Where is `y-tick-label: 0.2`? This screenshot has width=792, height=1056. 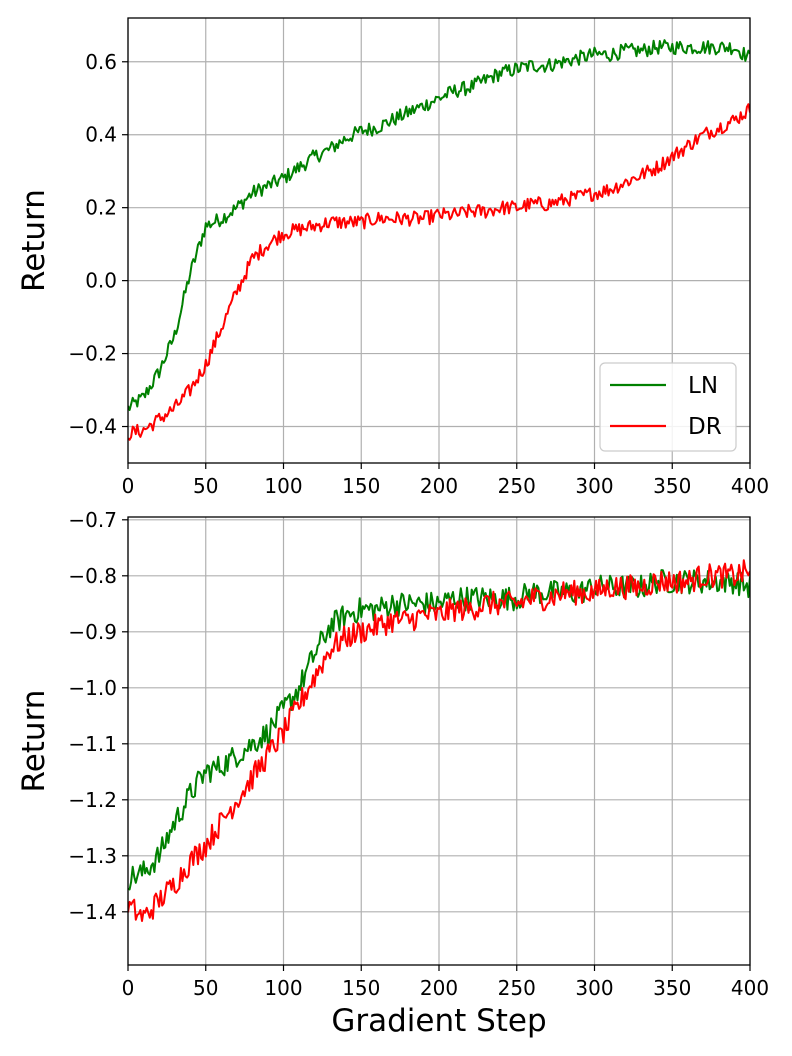 y-tick-label: 0.2 is located at coordinates (101, 208).